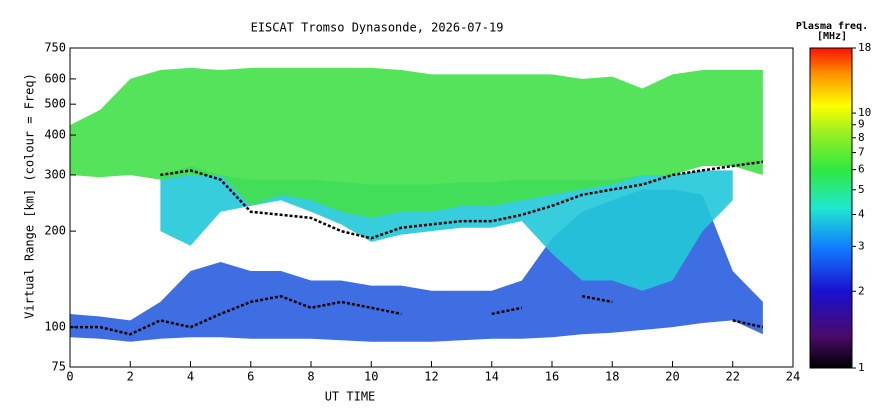  I want to click on x-tick-label: 14, so click(492, 377).